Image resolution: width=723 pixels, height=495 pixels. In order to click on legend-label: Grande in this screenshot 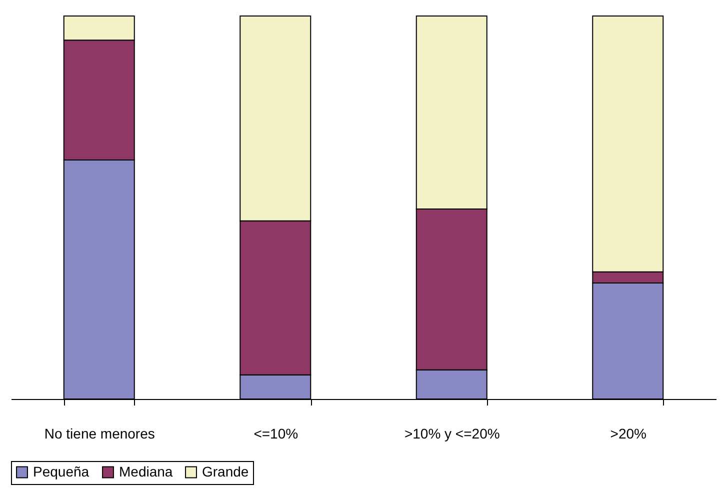, I will do `click(225, 471)`.